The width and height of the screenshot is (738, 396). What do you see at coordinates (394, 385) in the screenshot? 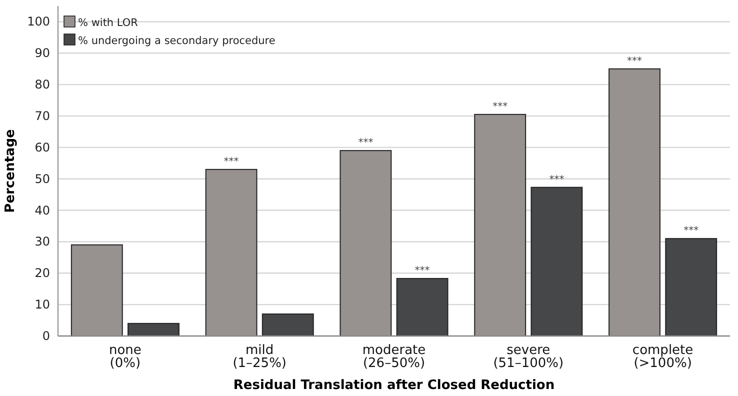
I see `x-axis-title: Residual Translation after Closed Reduction` at bounding box center [394, 385].